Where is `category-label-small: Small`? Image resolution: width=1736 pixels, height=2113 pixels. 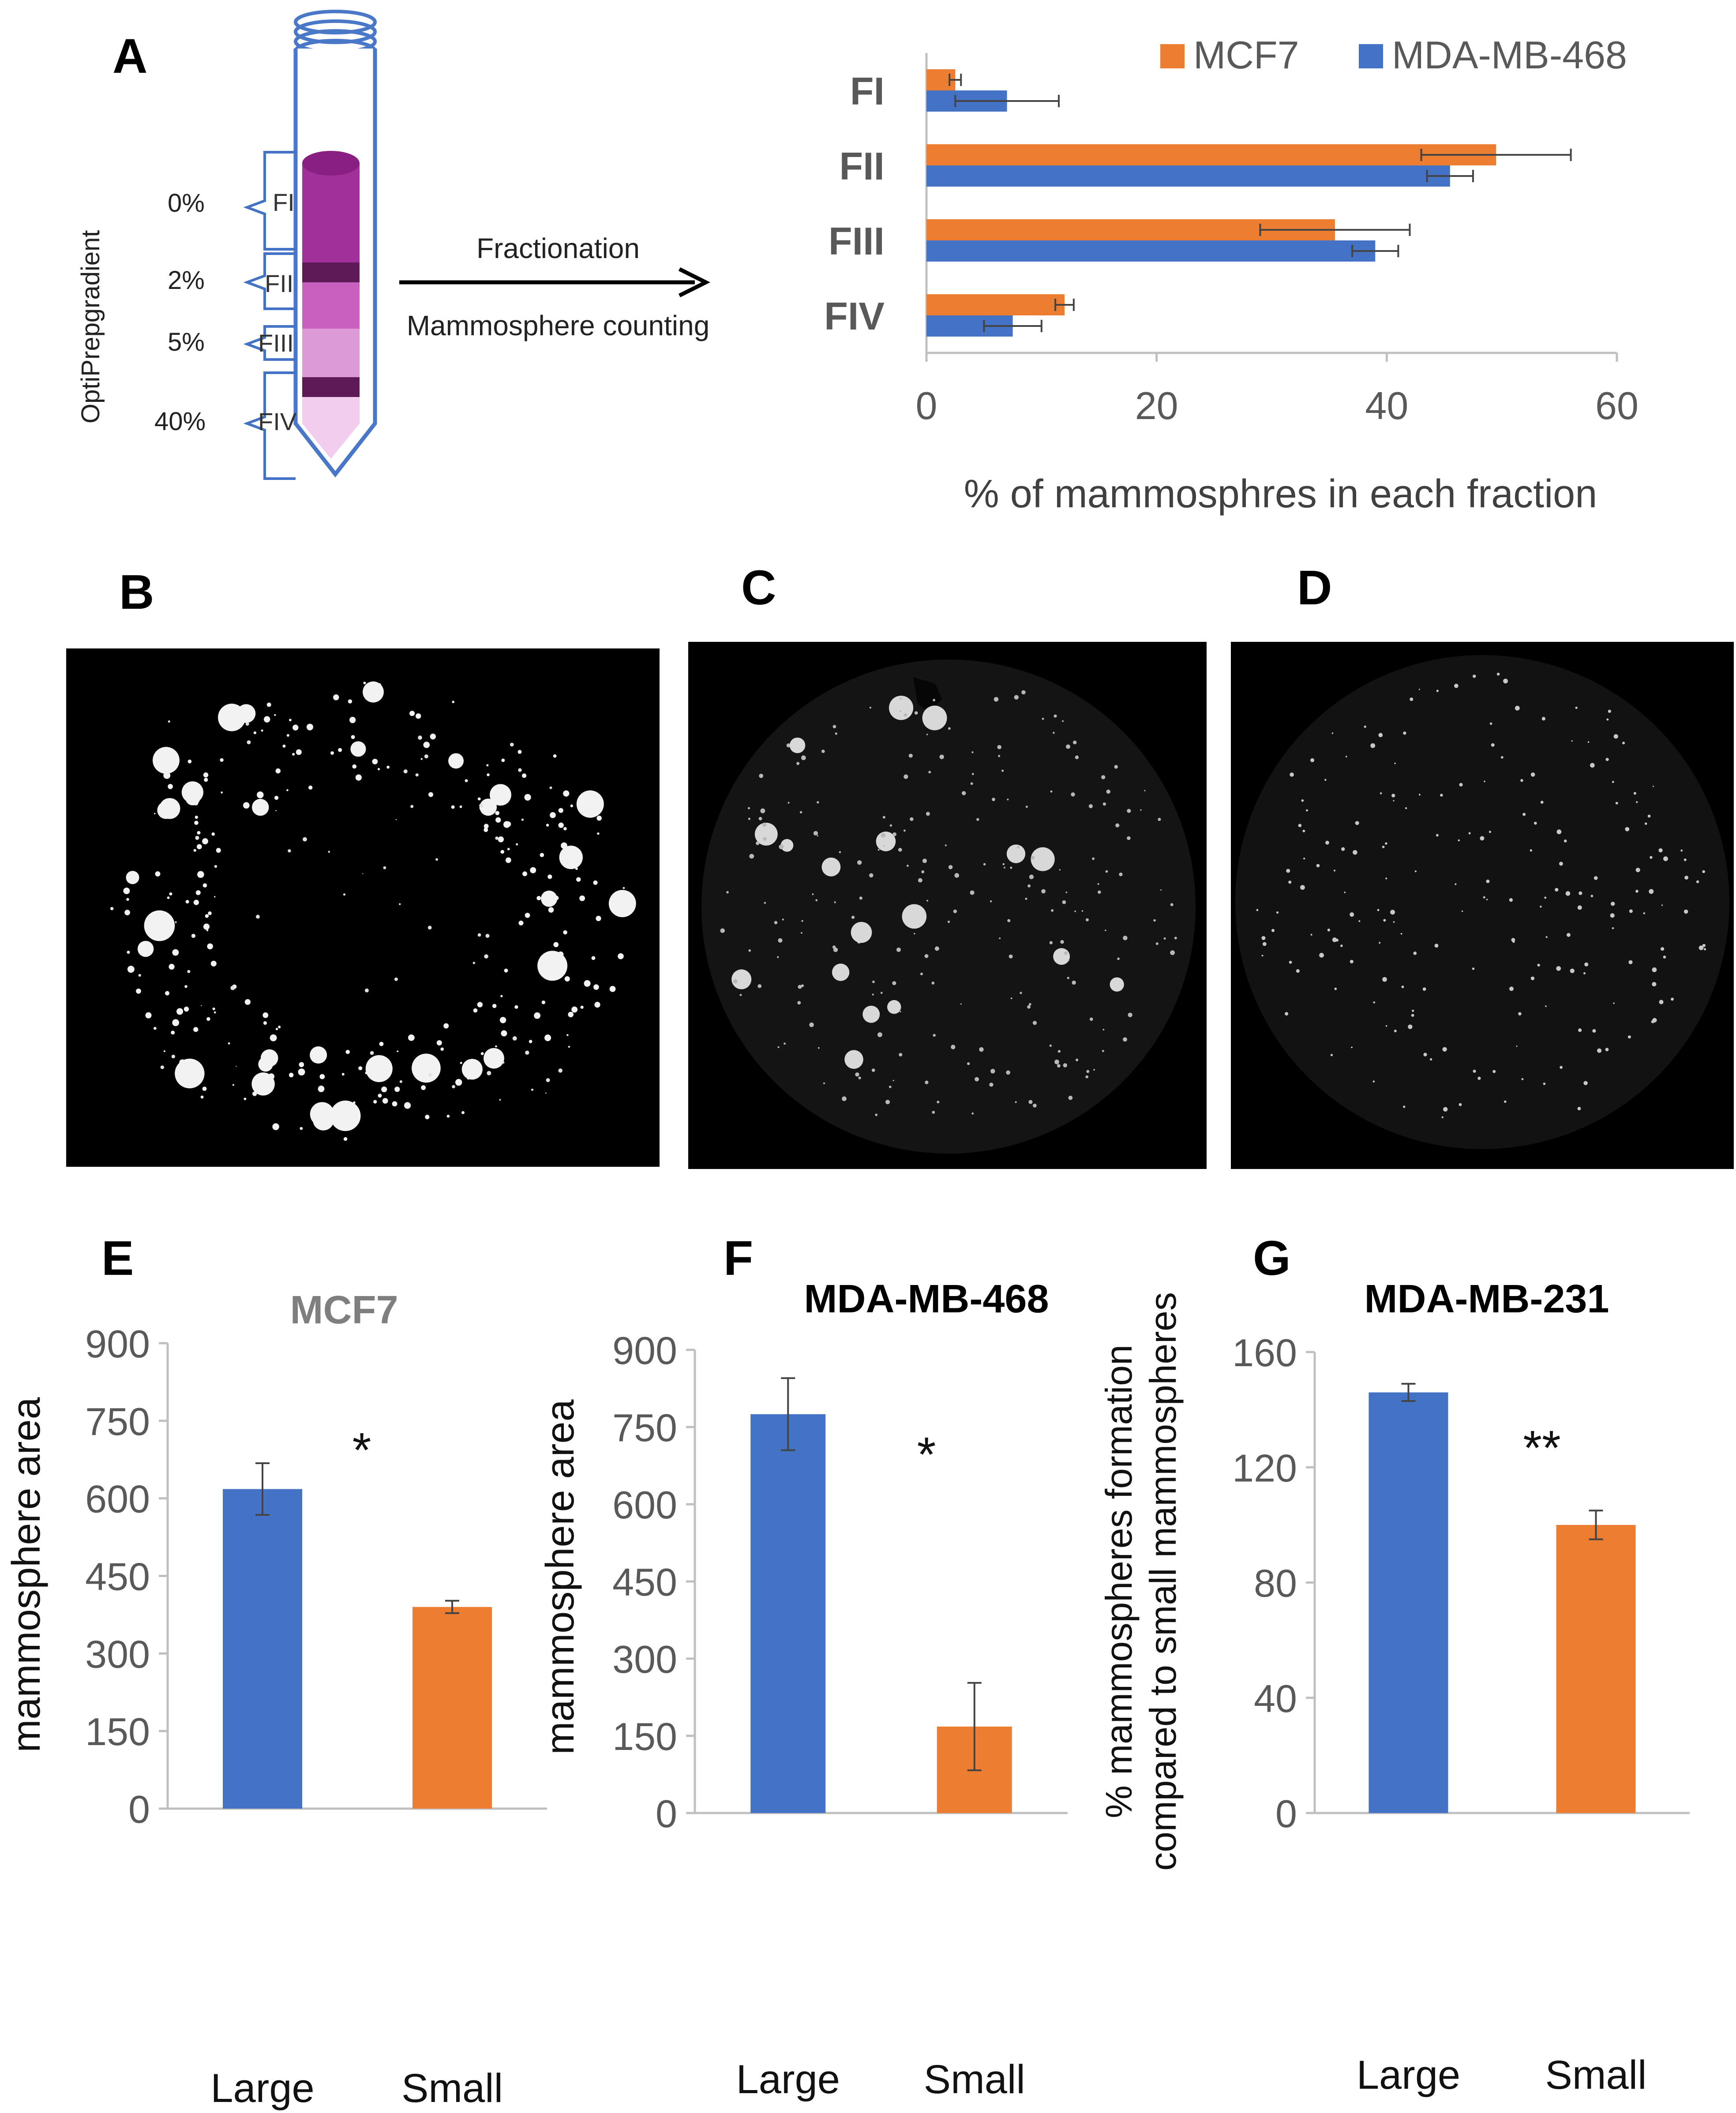
category-label-small: Small is located at coordinates (1595, 2075).